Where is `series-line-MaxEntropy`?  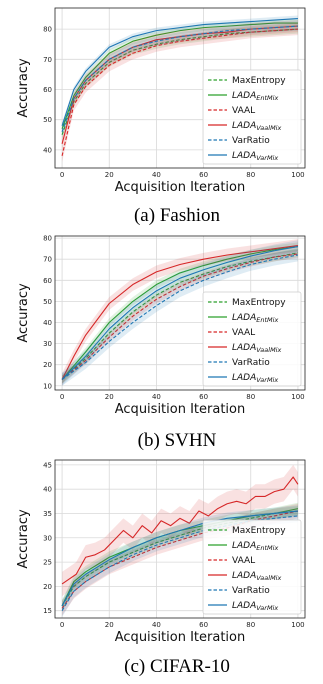
series-line-MaxEntropy is located at coordinates (179, 558).